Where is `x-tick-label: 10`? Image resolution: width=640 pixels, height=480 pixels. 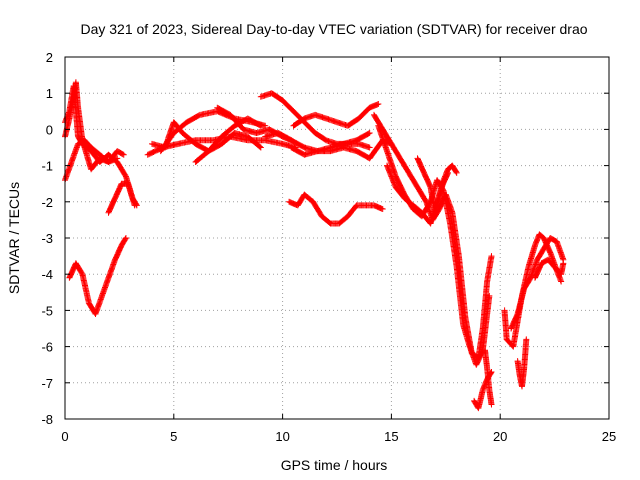 x-tick-label: 10 is located at coordinates (282, 436).